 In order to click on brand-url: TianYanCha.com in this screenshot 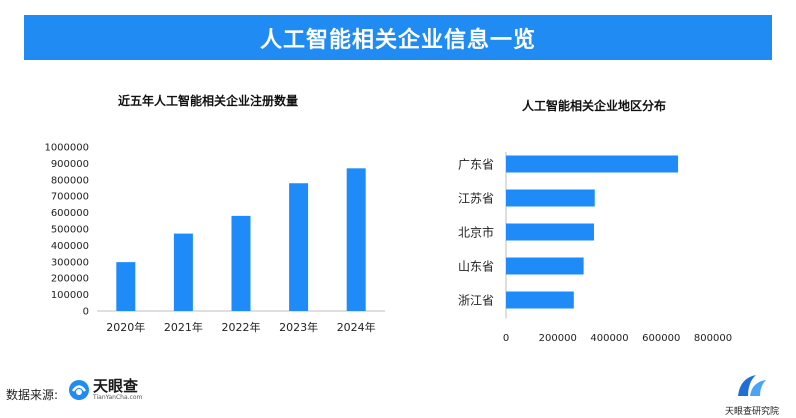, I will do `click(118, 397)`.